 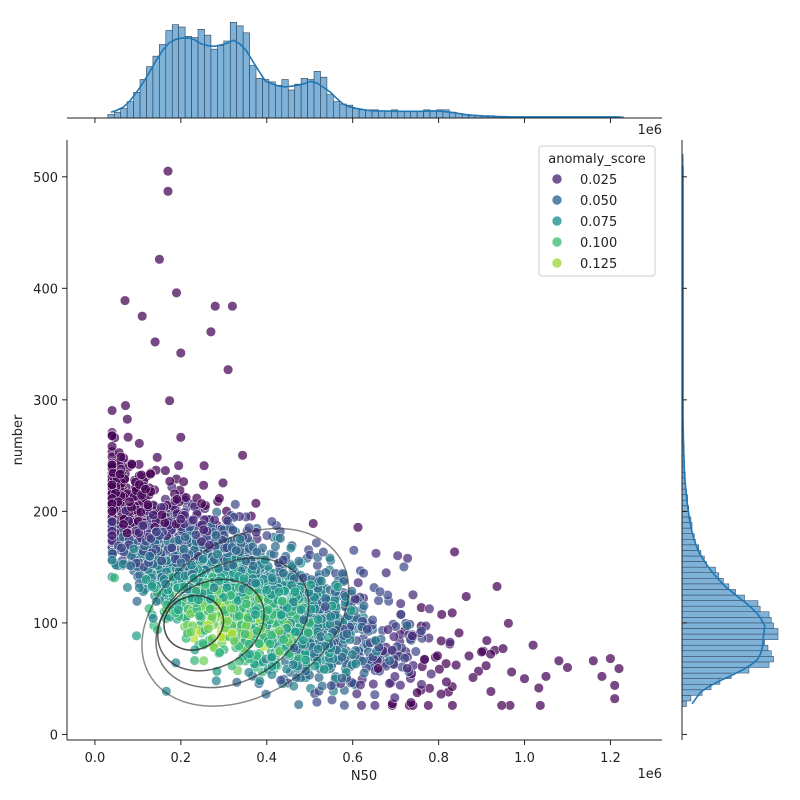 What do you see at coordinates (724, 435) in the screenshot?
I see `right-kde-line` at bounding box center [724, 435].